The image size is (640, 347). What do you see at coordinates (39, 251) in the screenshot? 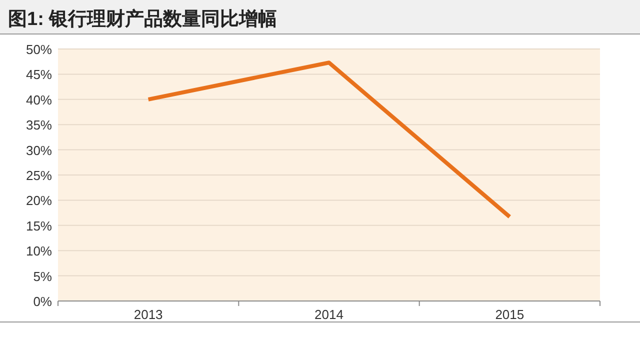
I see `y-tick-label: 10%` at bounding box center [39, 251].